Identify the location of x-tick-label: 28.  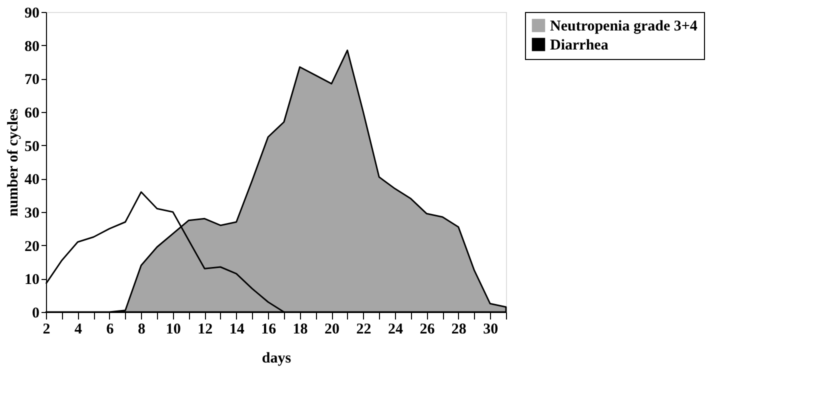
(458, 330).